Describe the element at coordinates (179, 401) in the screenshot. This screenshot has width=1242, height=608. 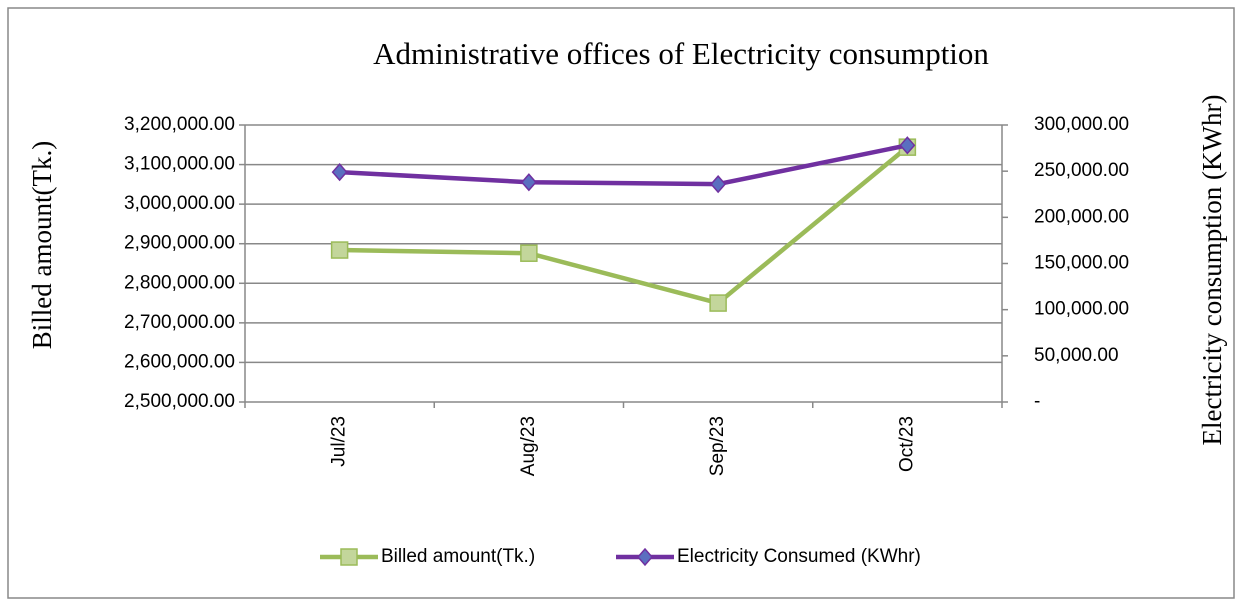
I see `y-tick-label: 2,500,000.00` at that location.